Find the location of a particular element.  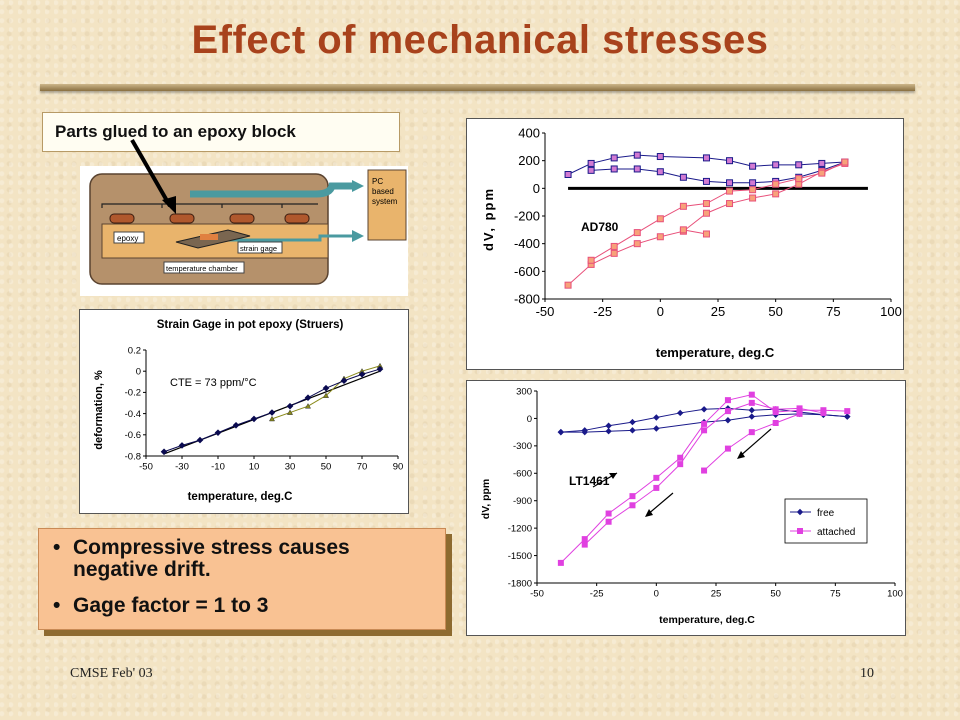

strain-chart-title: Strain Gage in pot epoxy (Struers) is located at coordinates (250, 325).